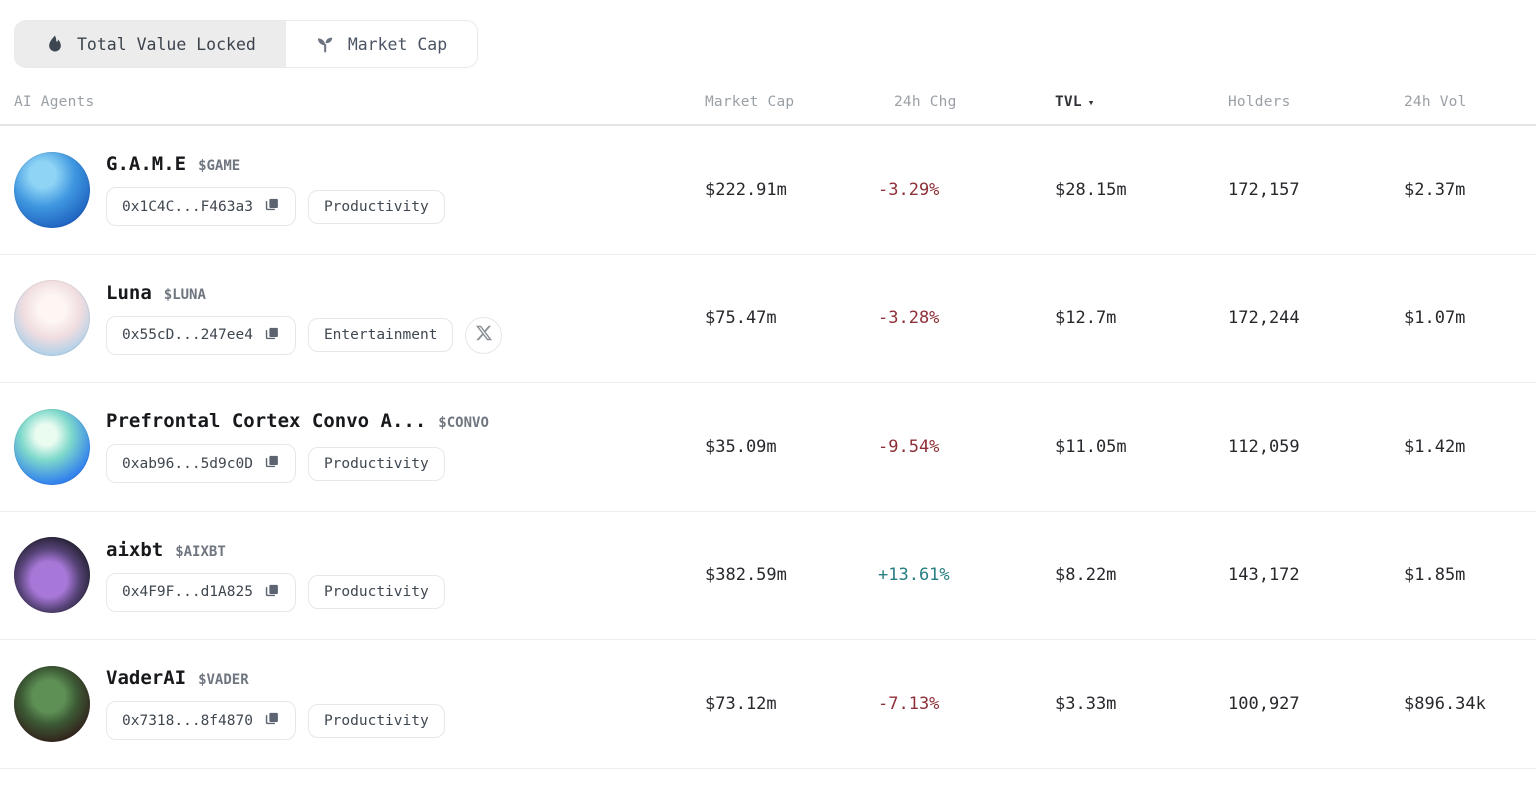 The image size is (1536, 799). Describe the element at coordinates (1264, 446) in the screenshot. I see `holders-cell: 112,059` at that location.